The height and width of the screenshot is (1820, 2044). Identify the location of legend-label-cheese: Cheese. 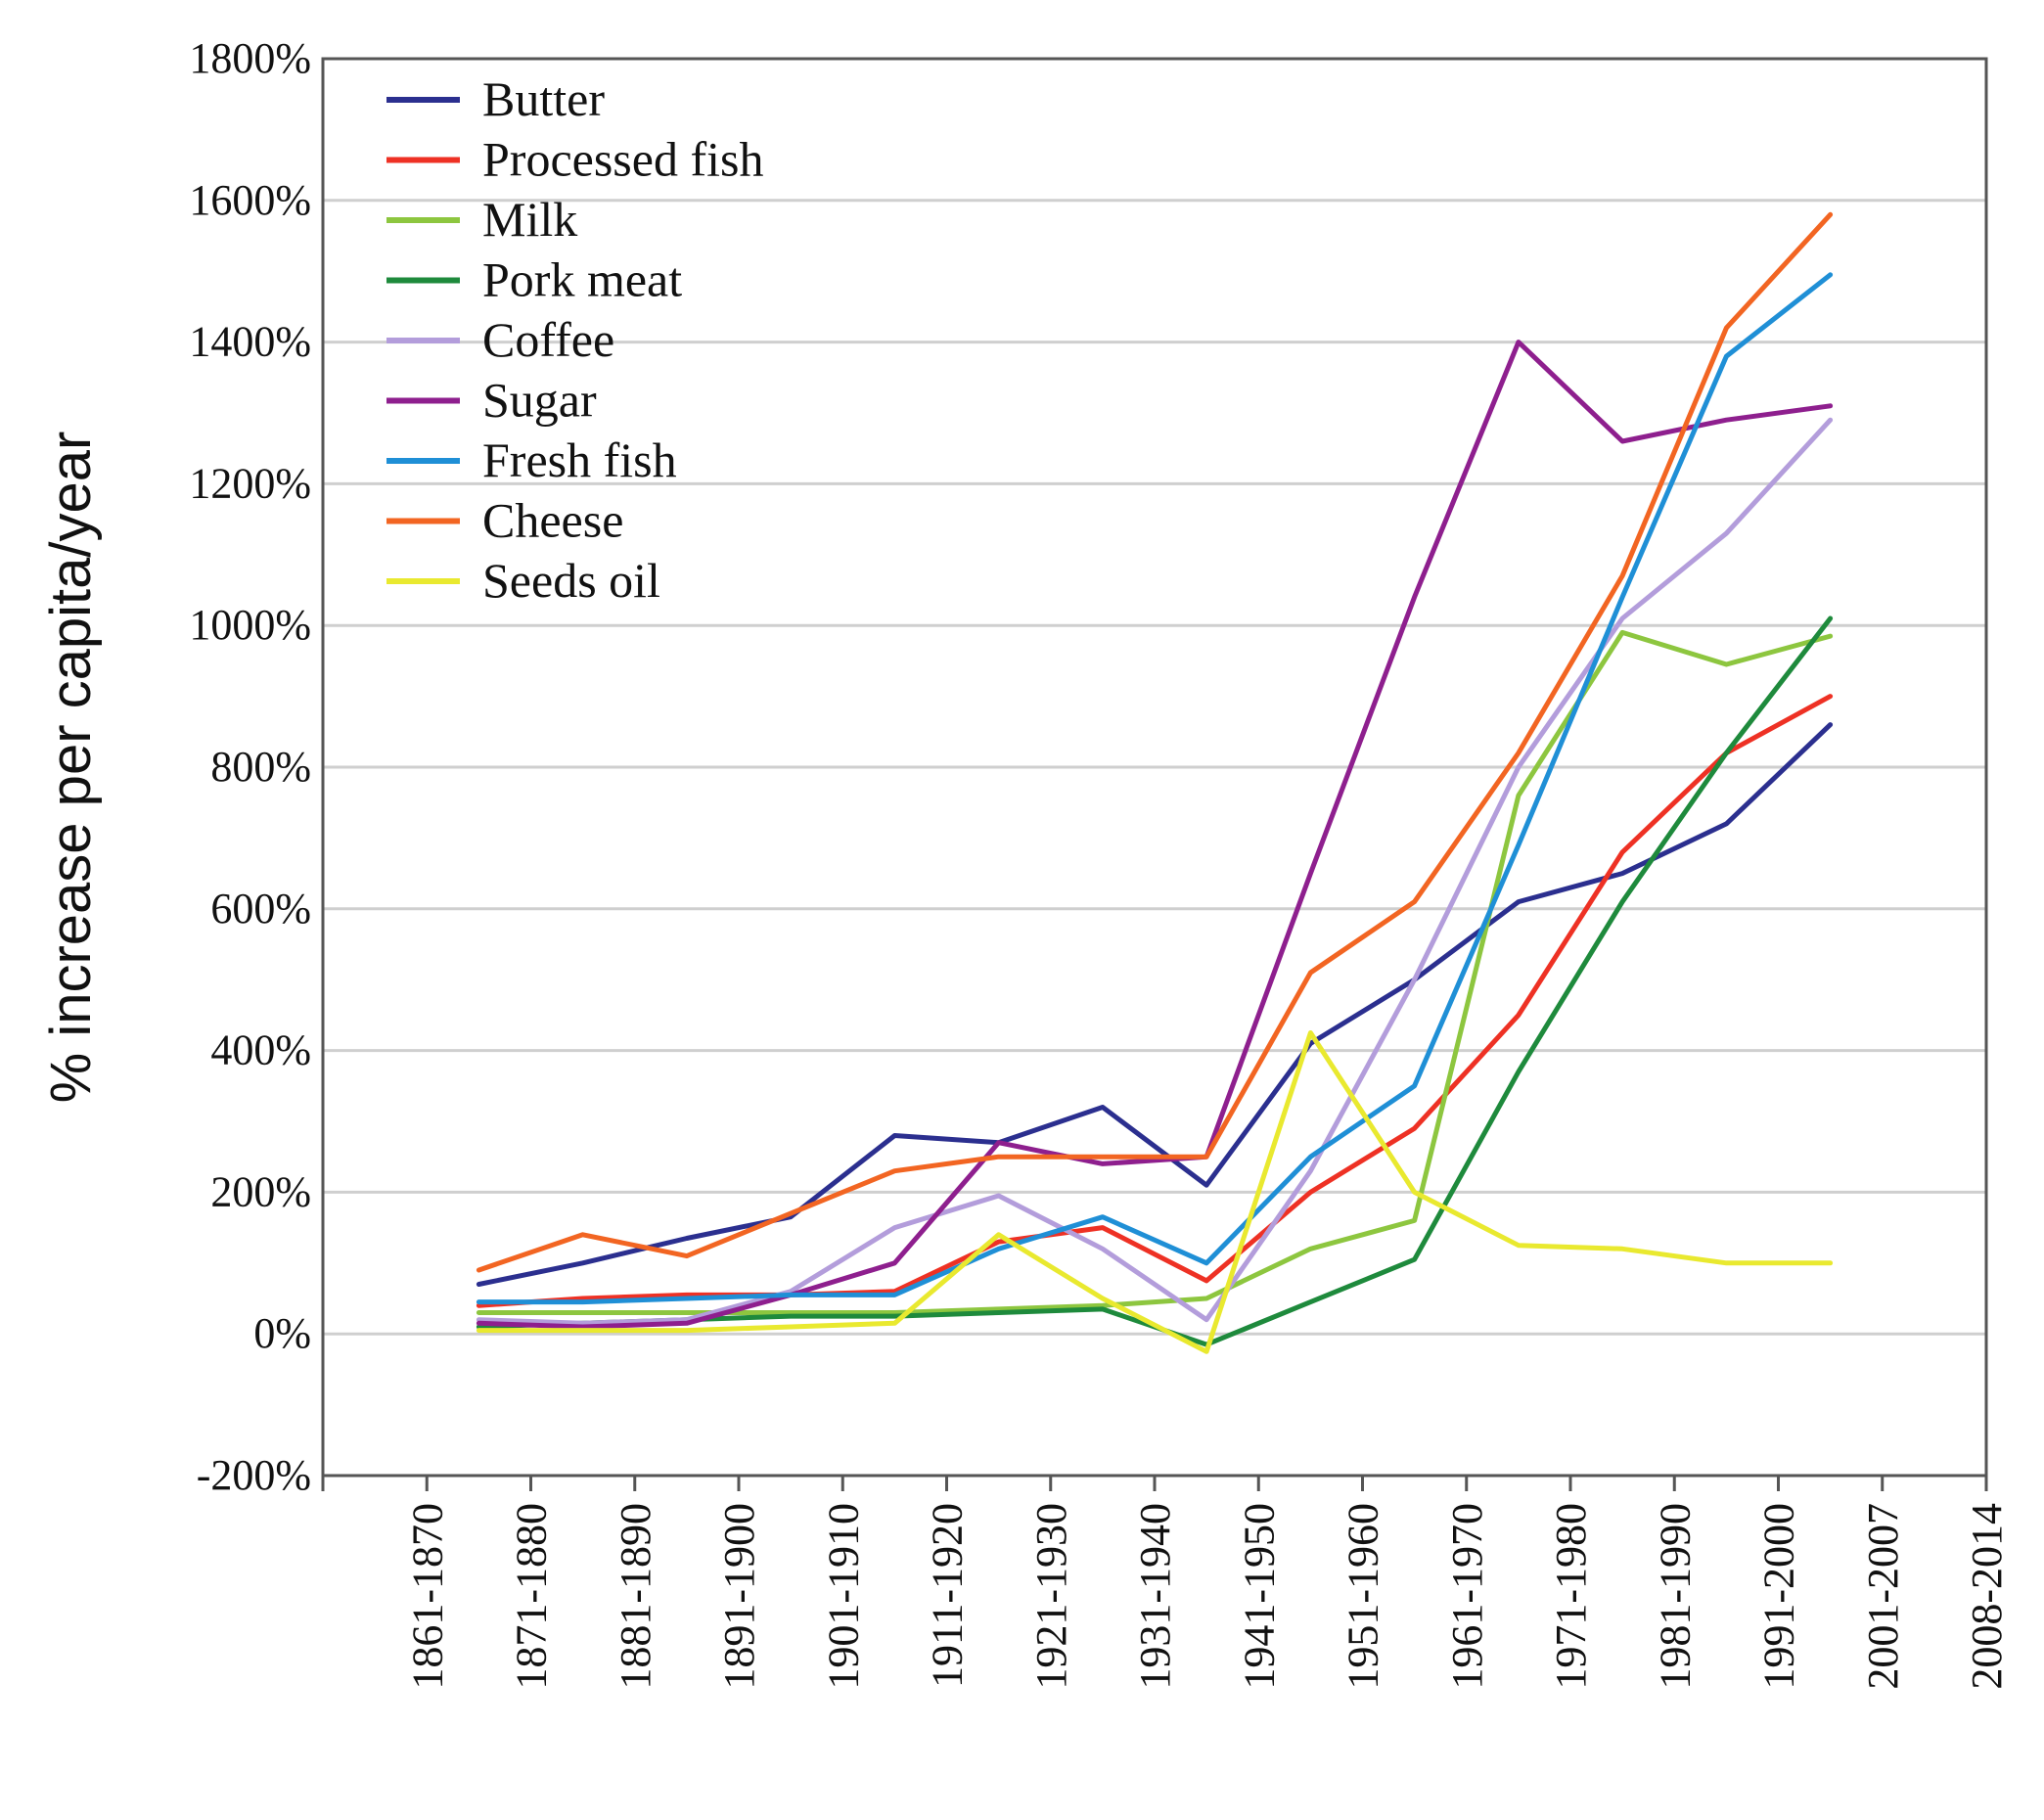
(552, 520).